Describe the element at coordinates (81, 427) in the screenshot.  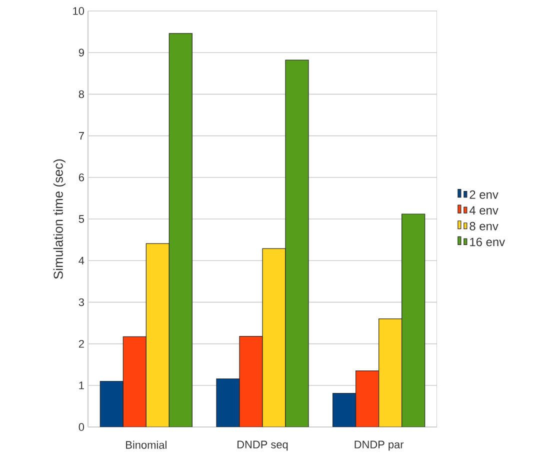
I see `y-tick-label: 0` at that location.